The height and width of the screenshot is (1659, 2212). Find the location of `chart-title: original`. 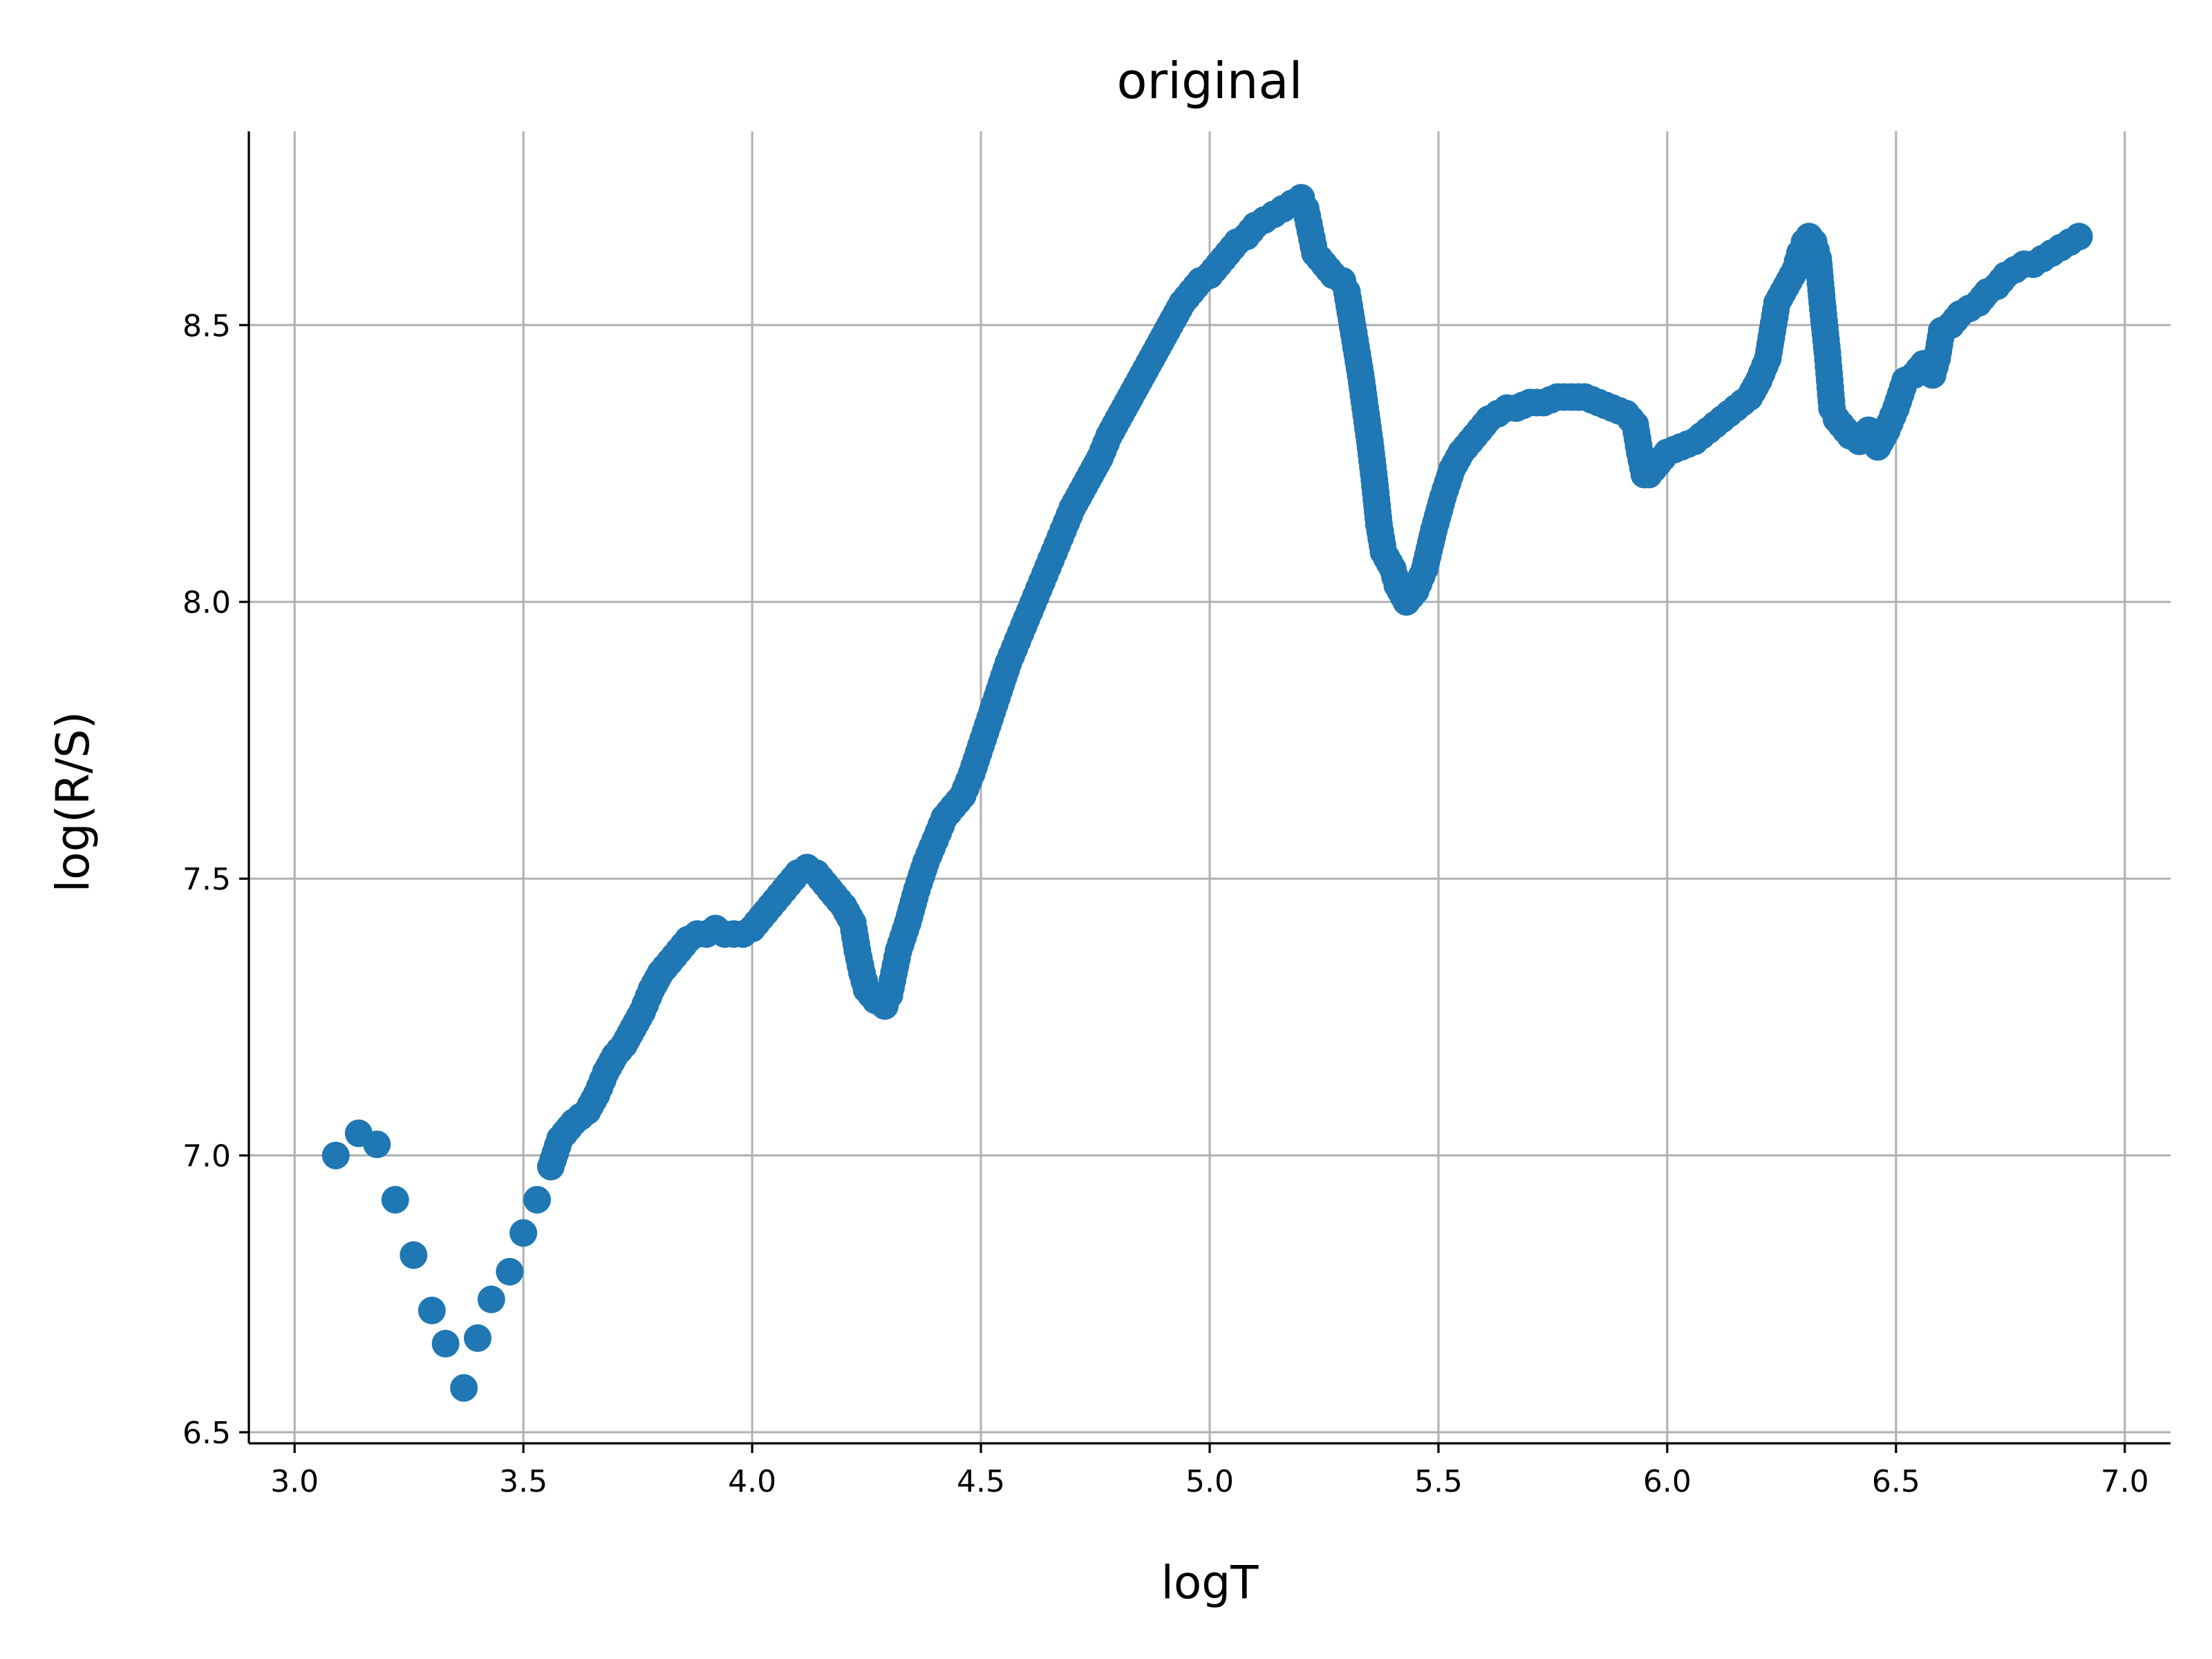

chart-title: original is located at coordinates (1209, 81).